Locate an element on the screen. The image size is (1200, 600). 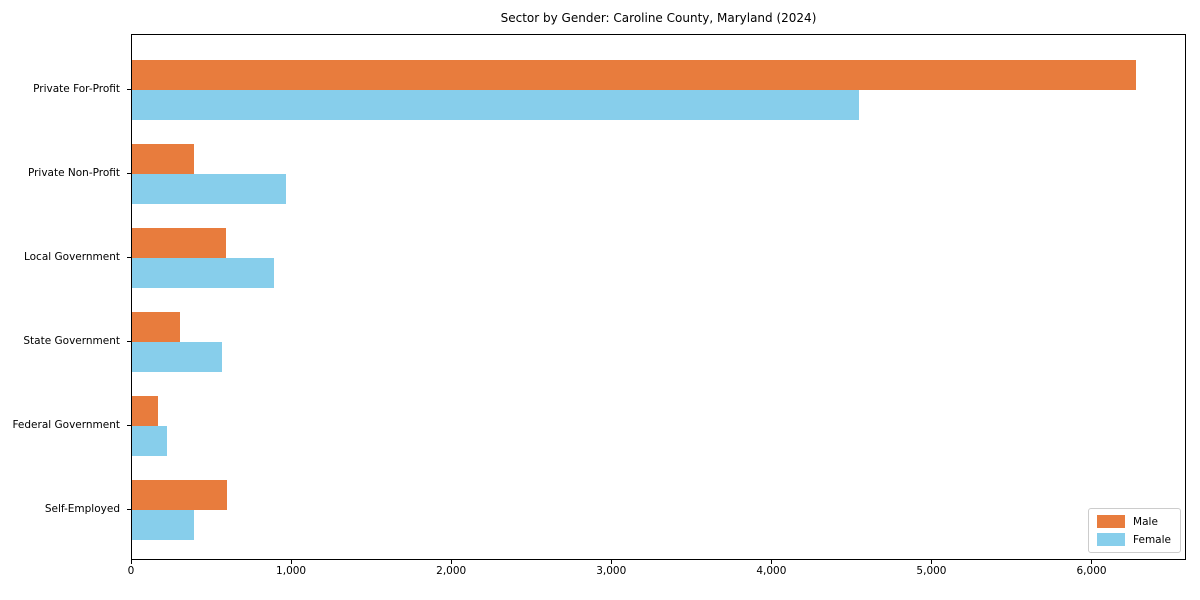
xtick-label: 5,000 is located at coordinates (931, 571).